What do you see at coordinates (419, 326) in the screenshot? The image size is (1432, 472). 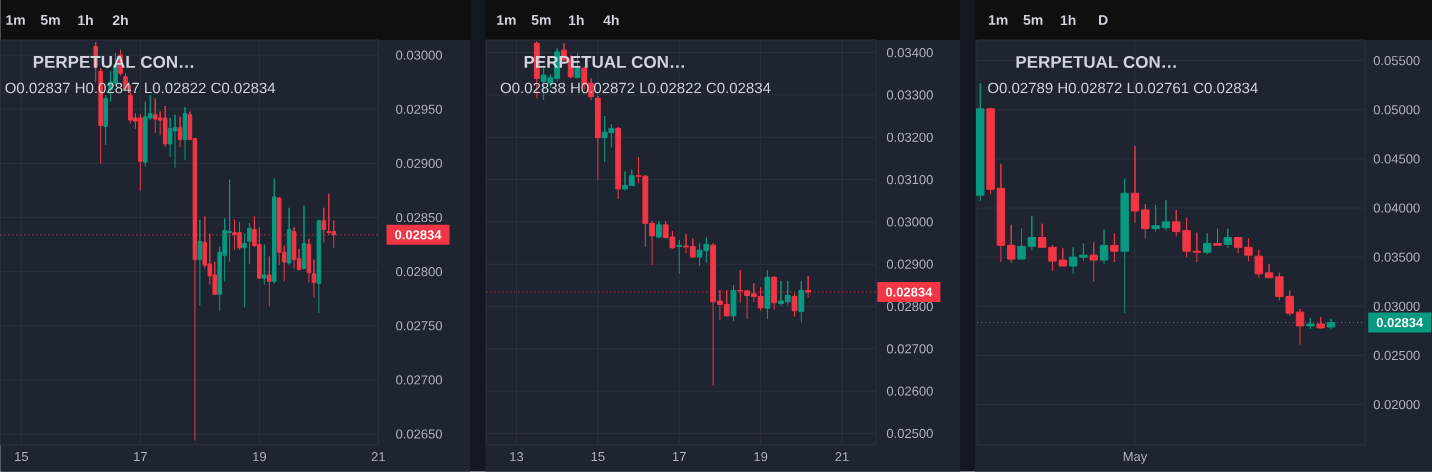 I see `y-tick-label: 0.02750` at bounding box center [419, 326].